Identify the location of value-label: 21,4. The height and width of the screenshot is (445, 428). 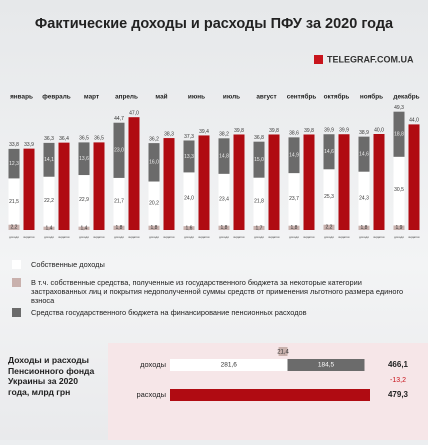
(283, 353).